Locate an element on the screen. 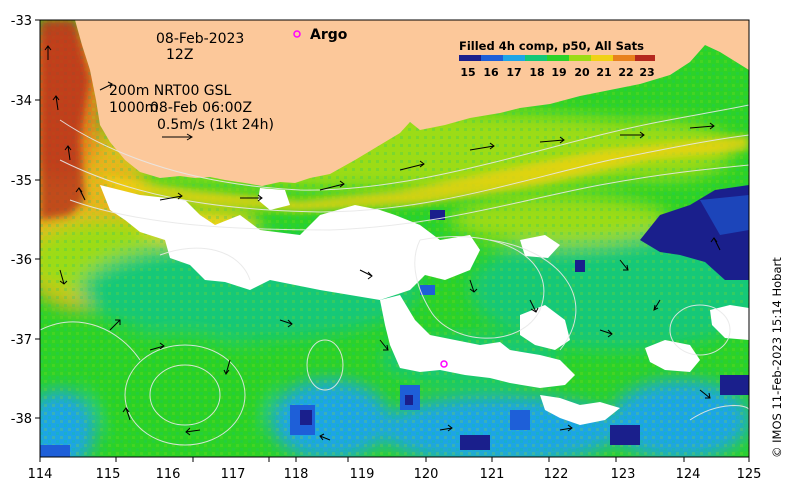 The image size is (791, 492). credit-label: © IMOS 11-Feb-2023 15:14 Hobart is located at coordinates (777, 357).